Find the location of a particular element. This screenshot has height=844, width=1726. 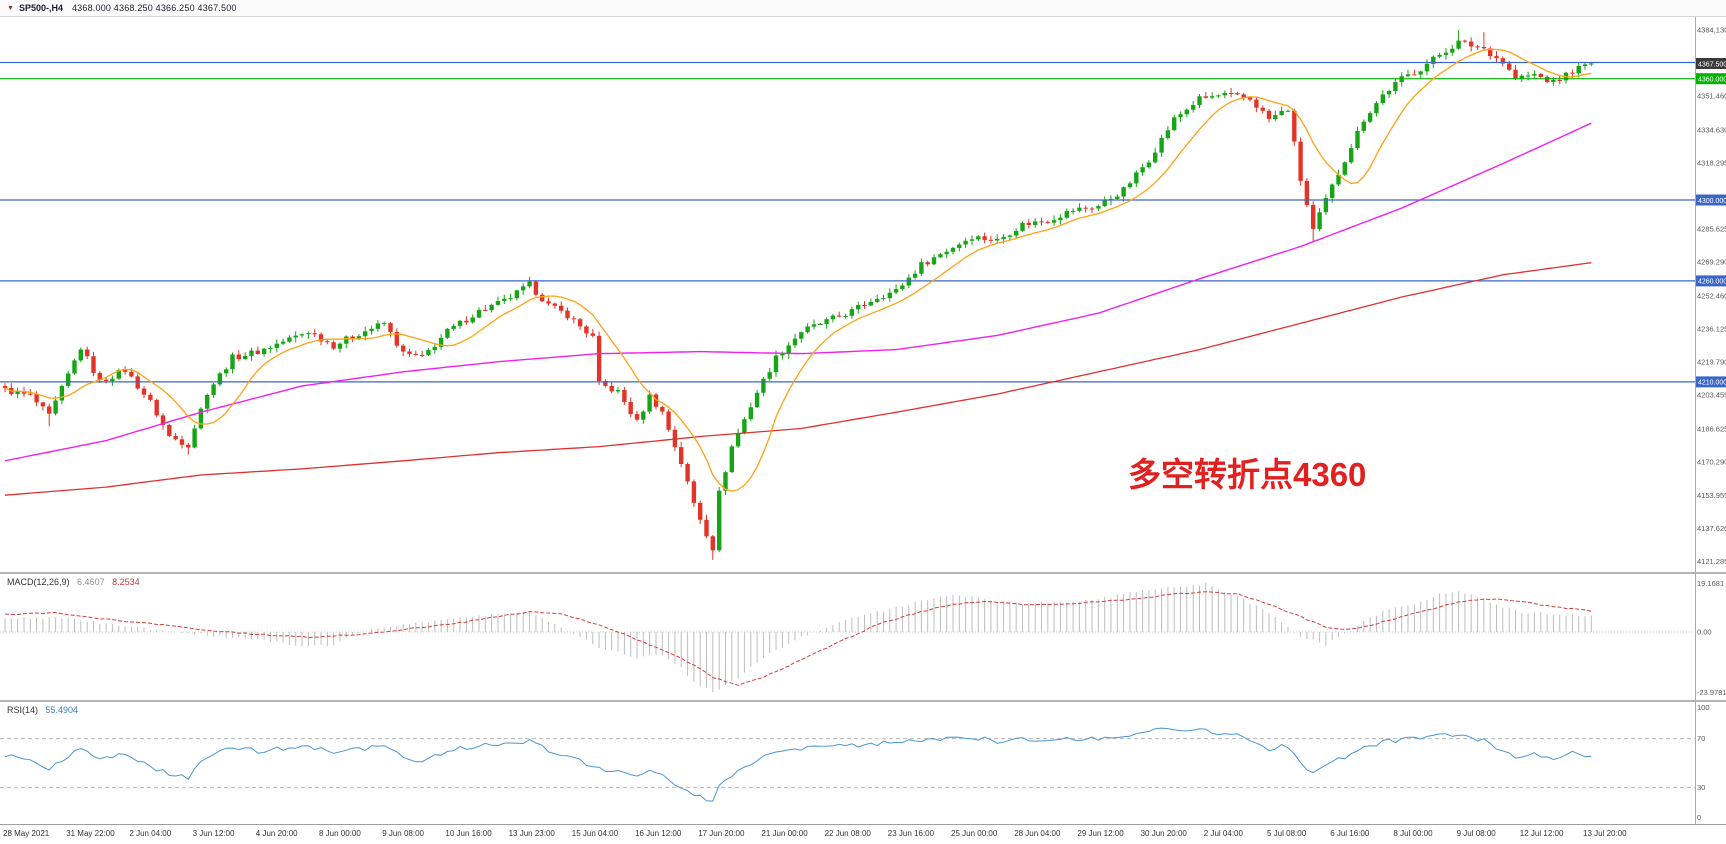

price-tick-label: 4203.455 is located at coordinates (1711, 395).